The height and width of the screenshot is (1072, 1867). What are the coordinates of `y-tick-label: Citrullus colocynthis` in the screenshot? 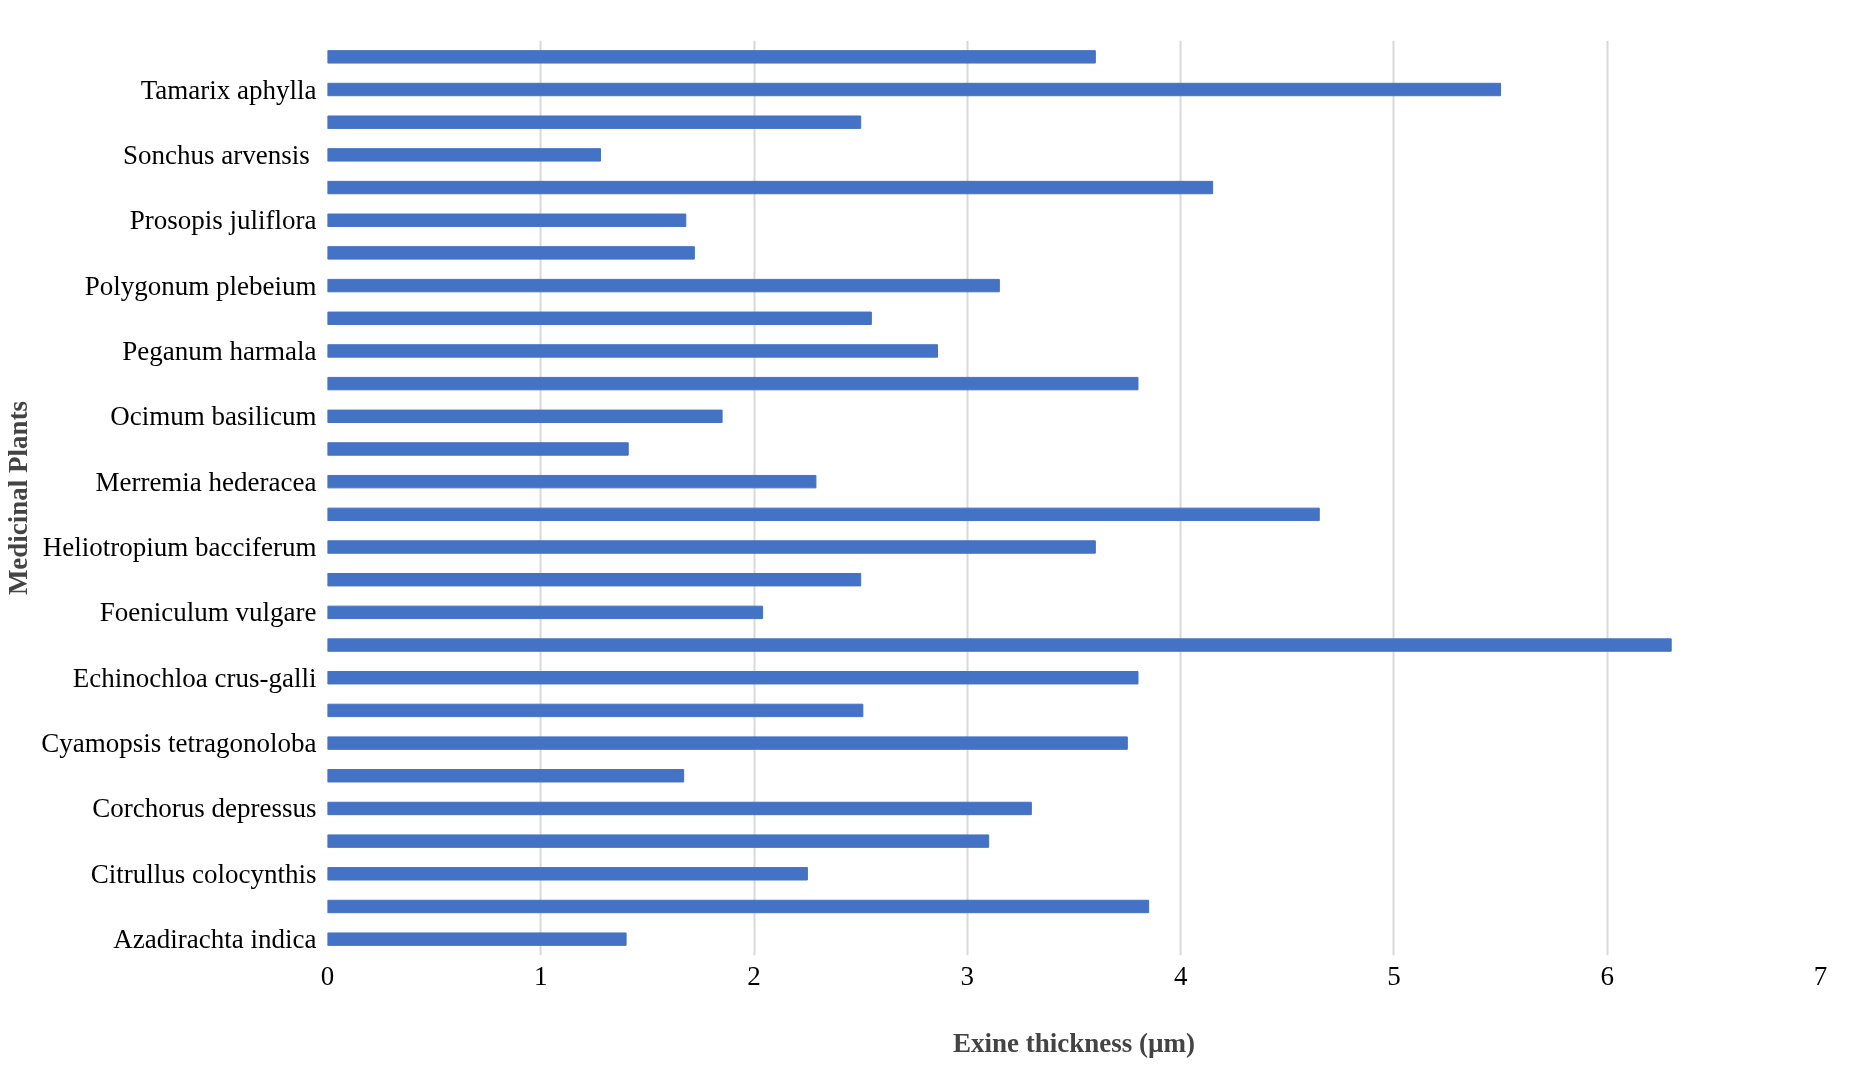 It's located at (203, 873).